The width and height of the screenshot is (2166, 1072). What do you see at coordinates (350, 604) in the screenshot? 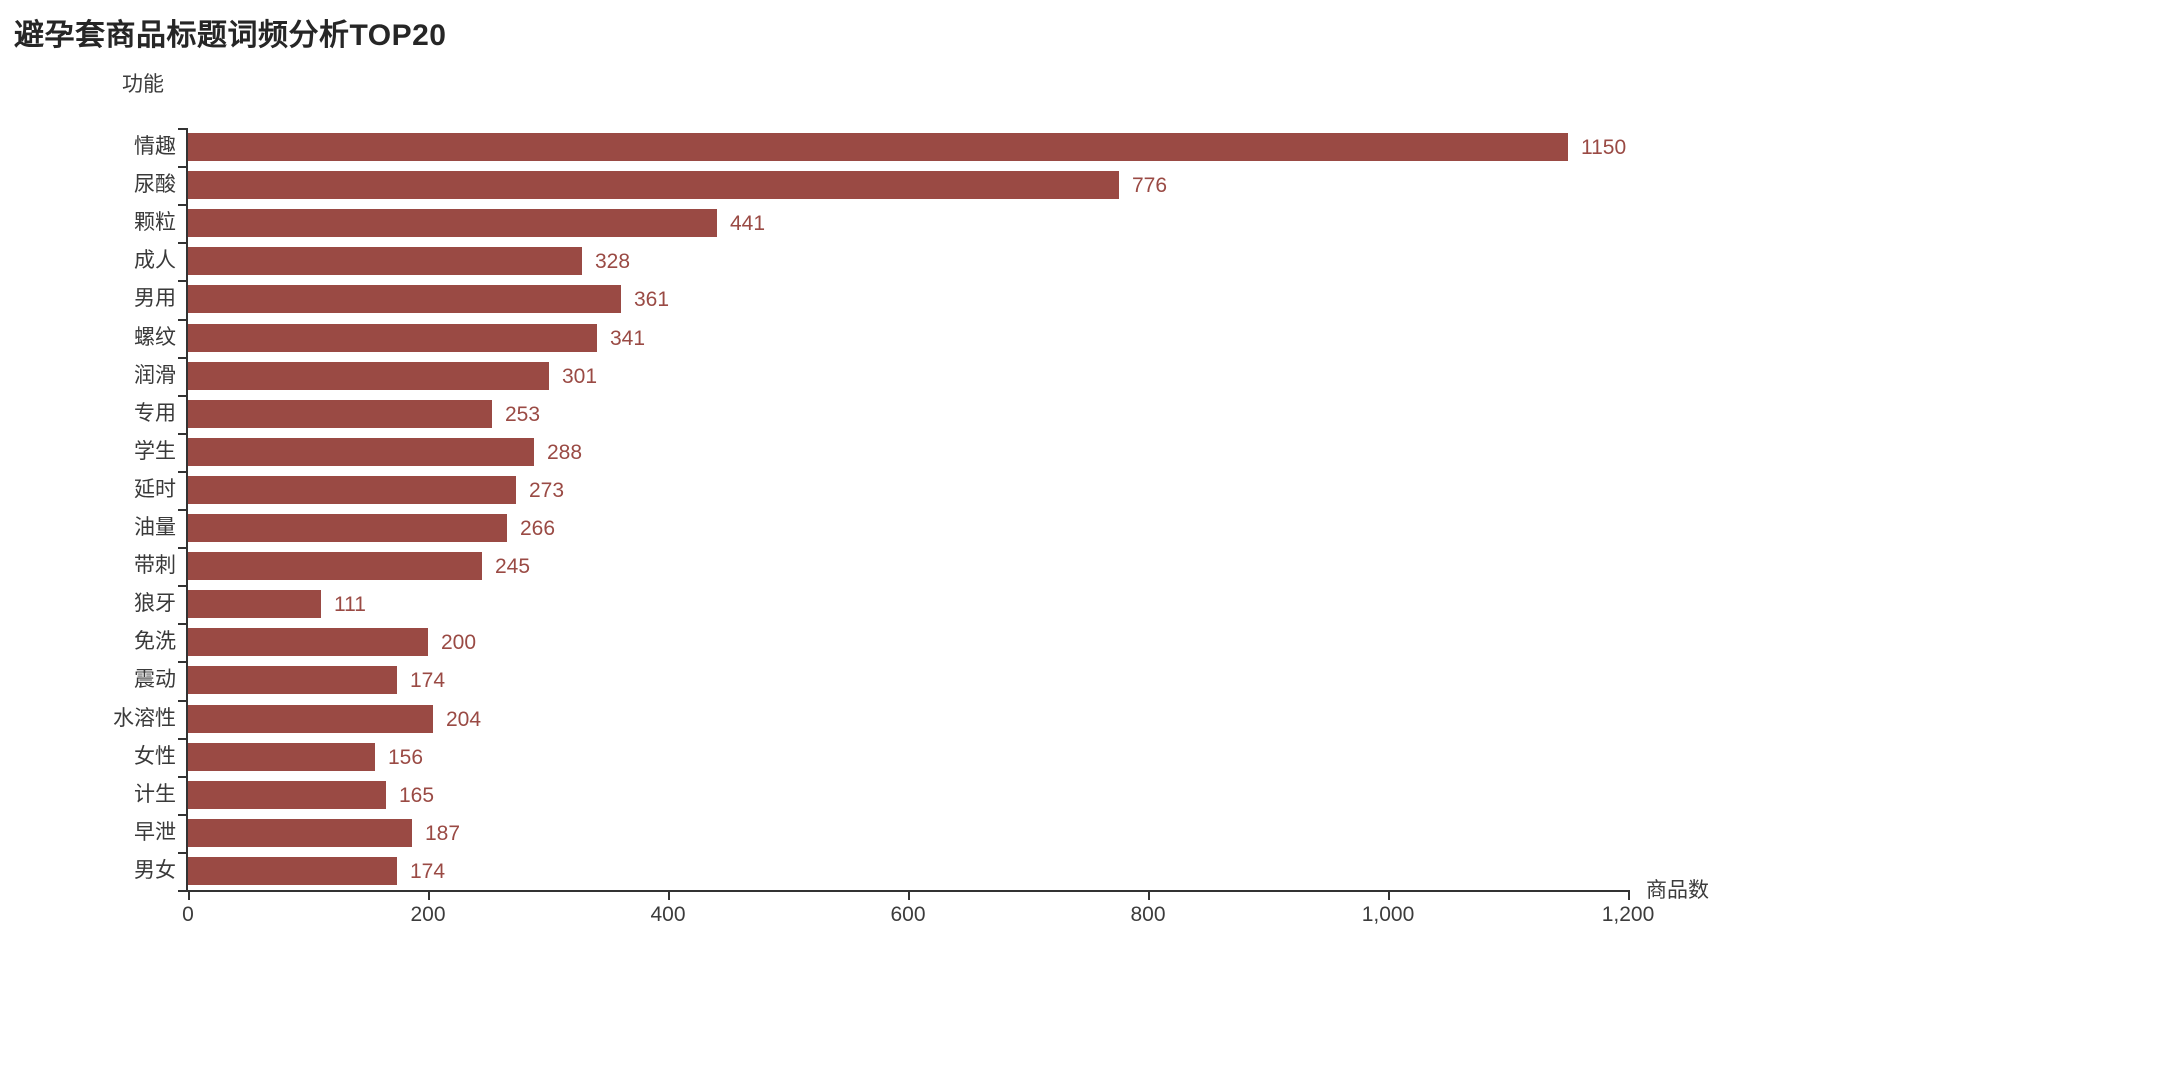
I see `bar-value-label: 111` at bounding box center [350, 604].